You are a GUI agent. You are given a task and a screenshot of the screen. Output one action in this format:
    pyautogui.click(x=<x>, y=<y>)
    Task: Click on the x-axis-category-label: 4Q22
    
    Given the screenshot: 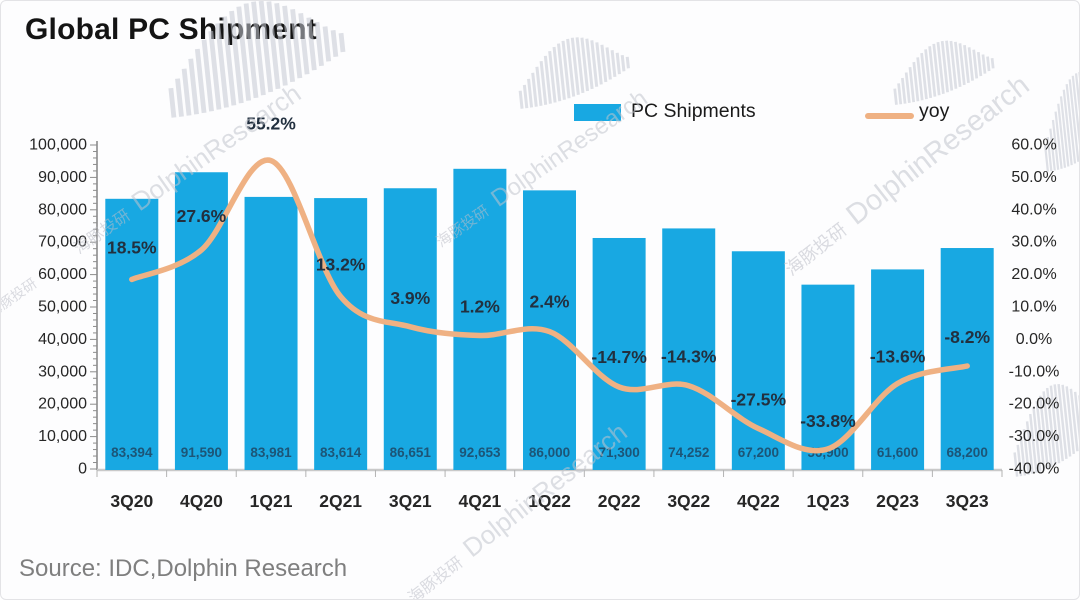 What is the action you would take?
    pyautogui.click(x=758, y=501)
    